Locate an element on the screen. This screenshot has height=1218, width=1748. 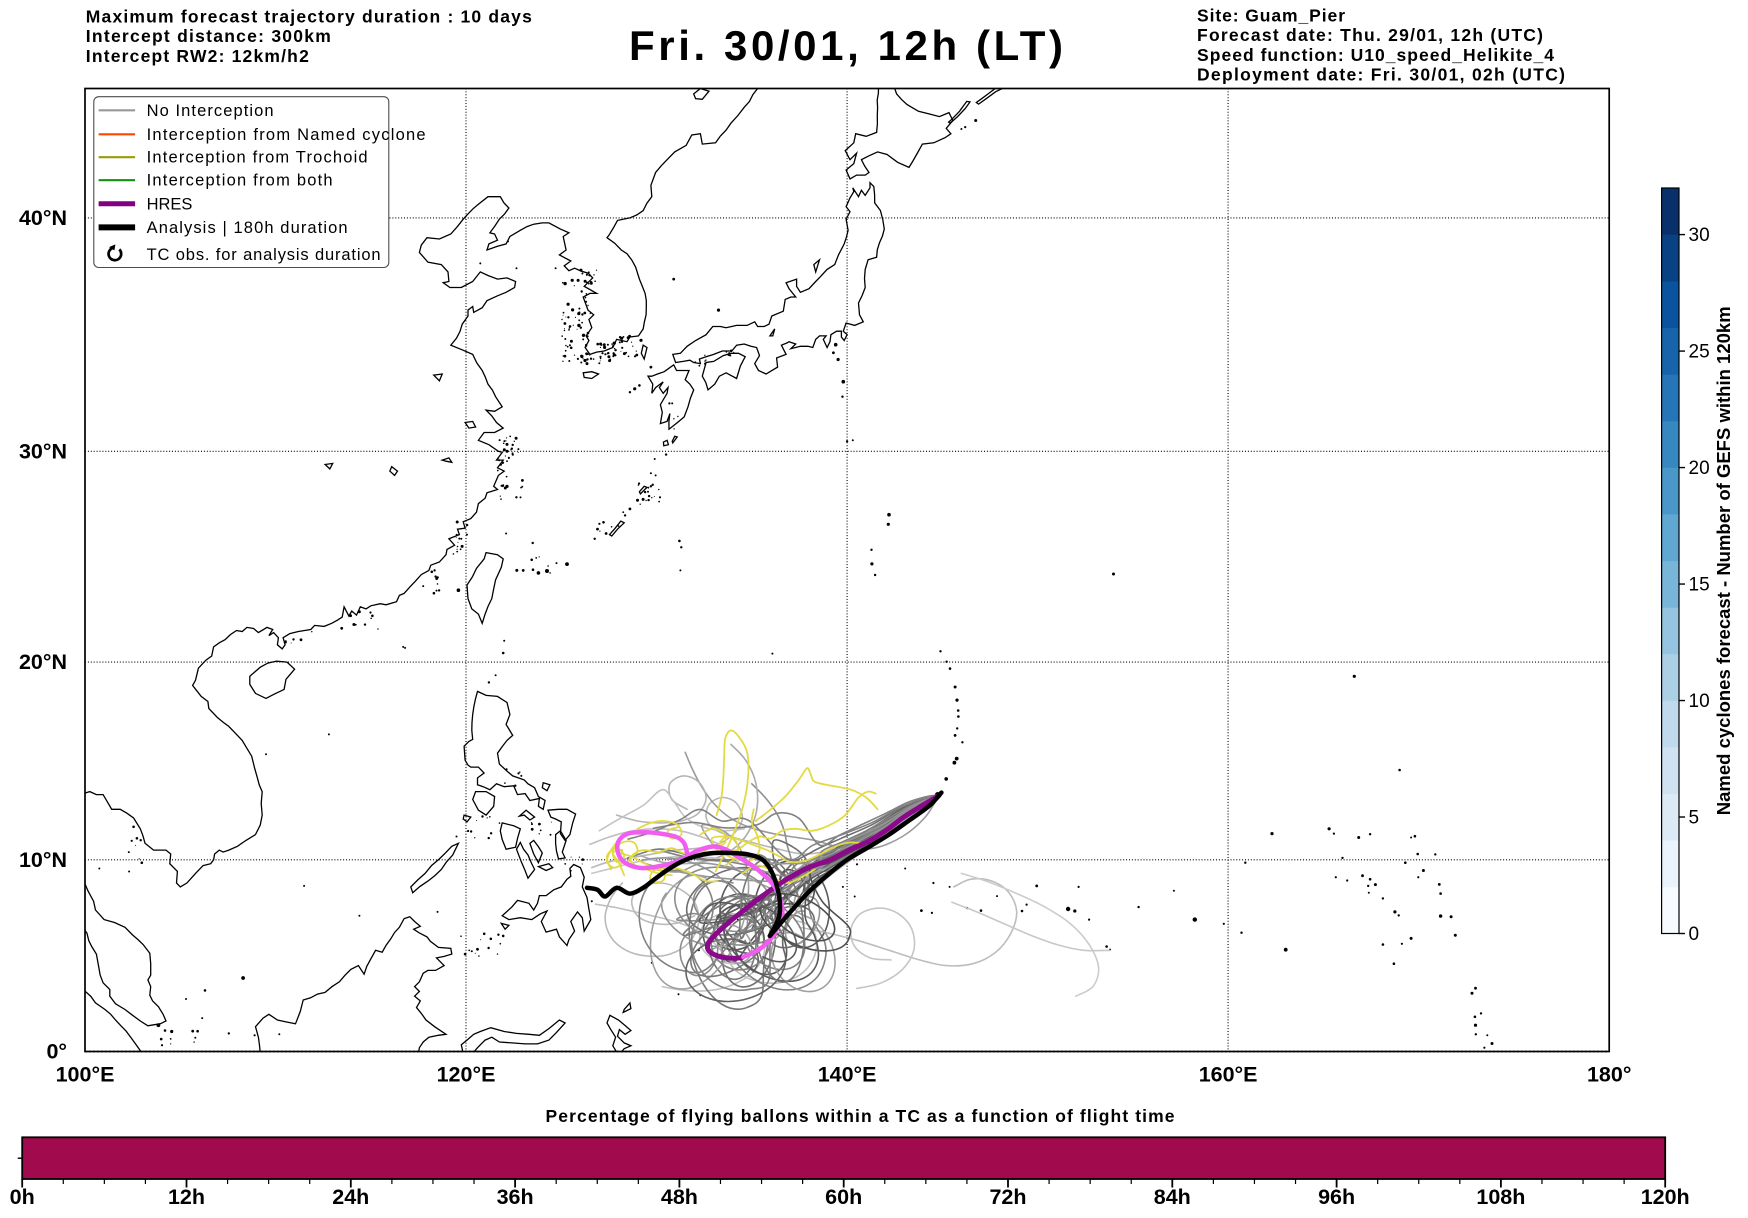
svg-text: 20°N is located at coordinates (43, 662).